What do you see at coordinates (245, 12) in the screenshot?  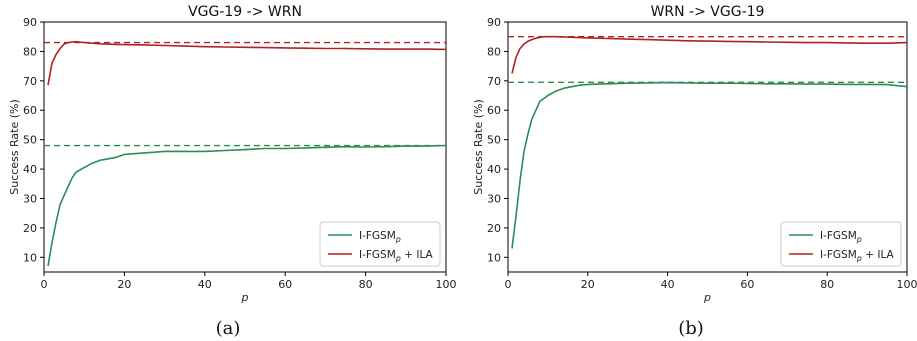 I see `chart-title: VGG-19 -> WRN` at bounding box center [245, 12].